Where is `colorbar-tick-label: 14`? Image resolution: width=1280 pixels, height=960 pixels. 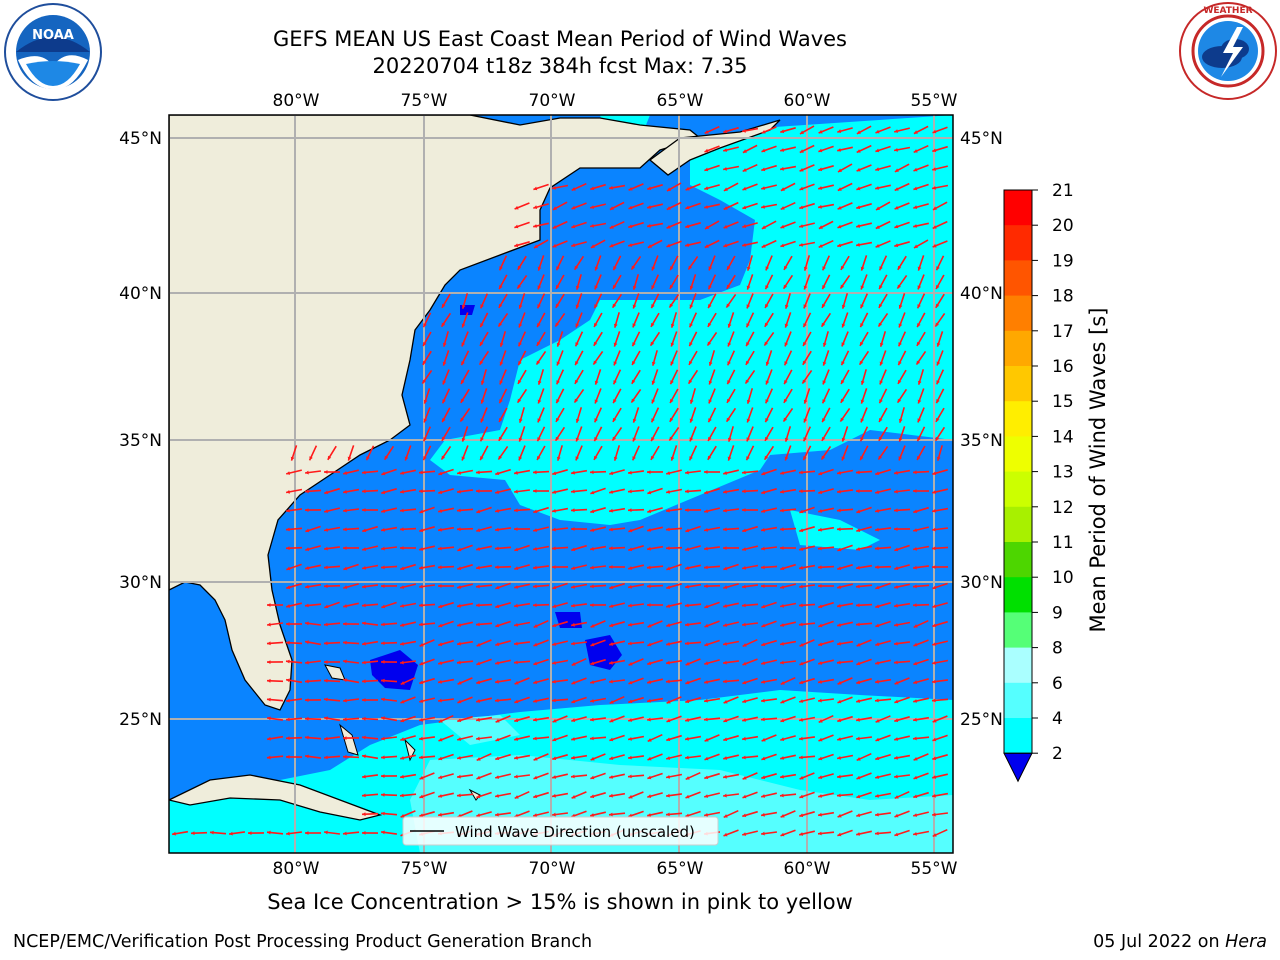 colorbar-tick-label: 14 is located at coordinates (1063, 437).